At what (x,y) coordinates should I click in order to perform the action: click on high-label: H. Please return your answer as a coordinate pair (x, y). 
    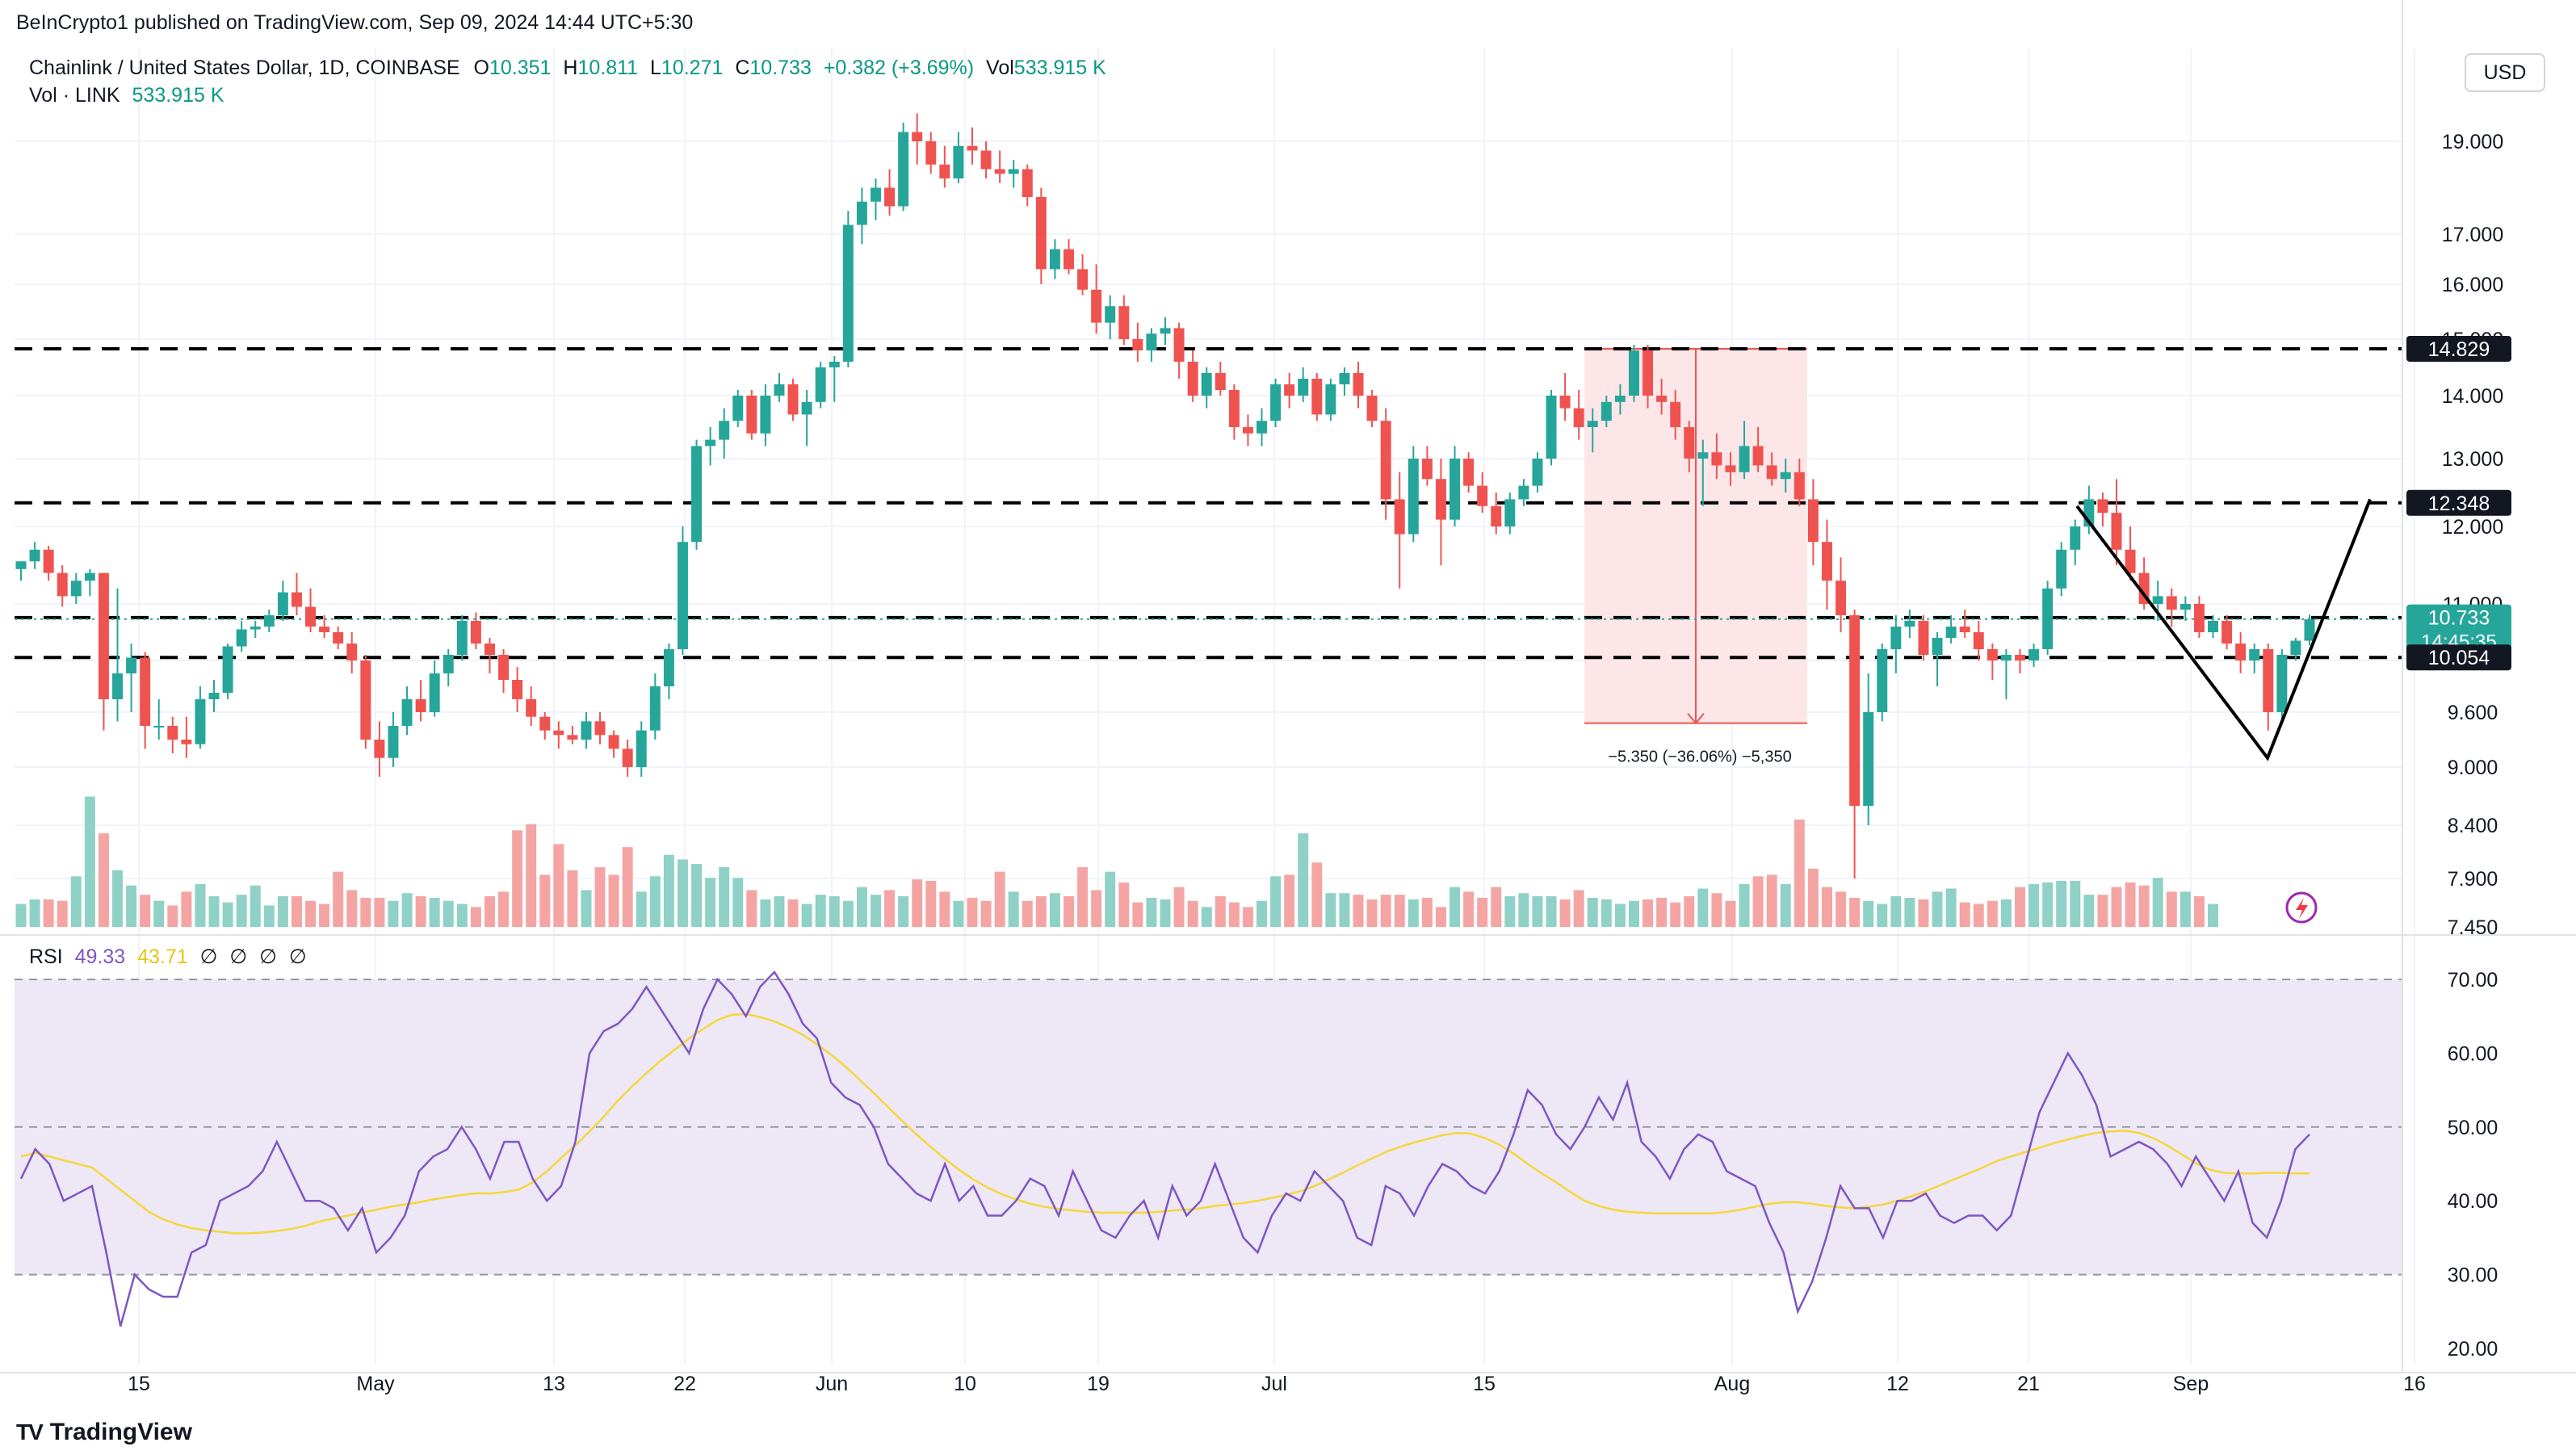
    Looking at the image, I should click on (570, 68).